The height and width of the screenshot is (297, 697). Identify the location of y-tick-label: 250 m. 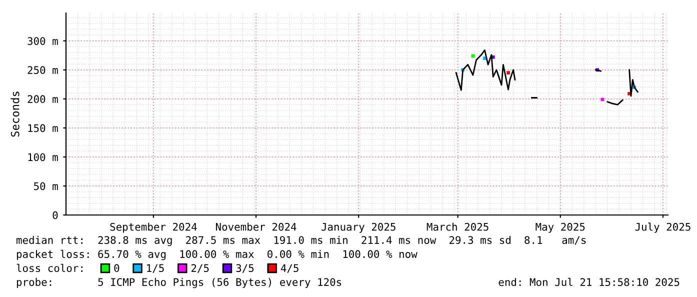
(43, 70).